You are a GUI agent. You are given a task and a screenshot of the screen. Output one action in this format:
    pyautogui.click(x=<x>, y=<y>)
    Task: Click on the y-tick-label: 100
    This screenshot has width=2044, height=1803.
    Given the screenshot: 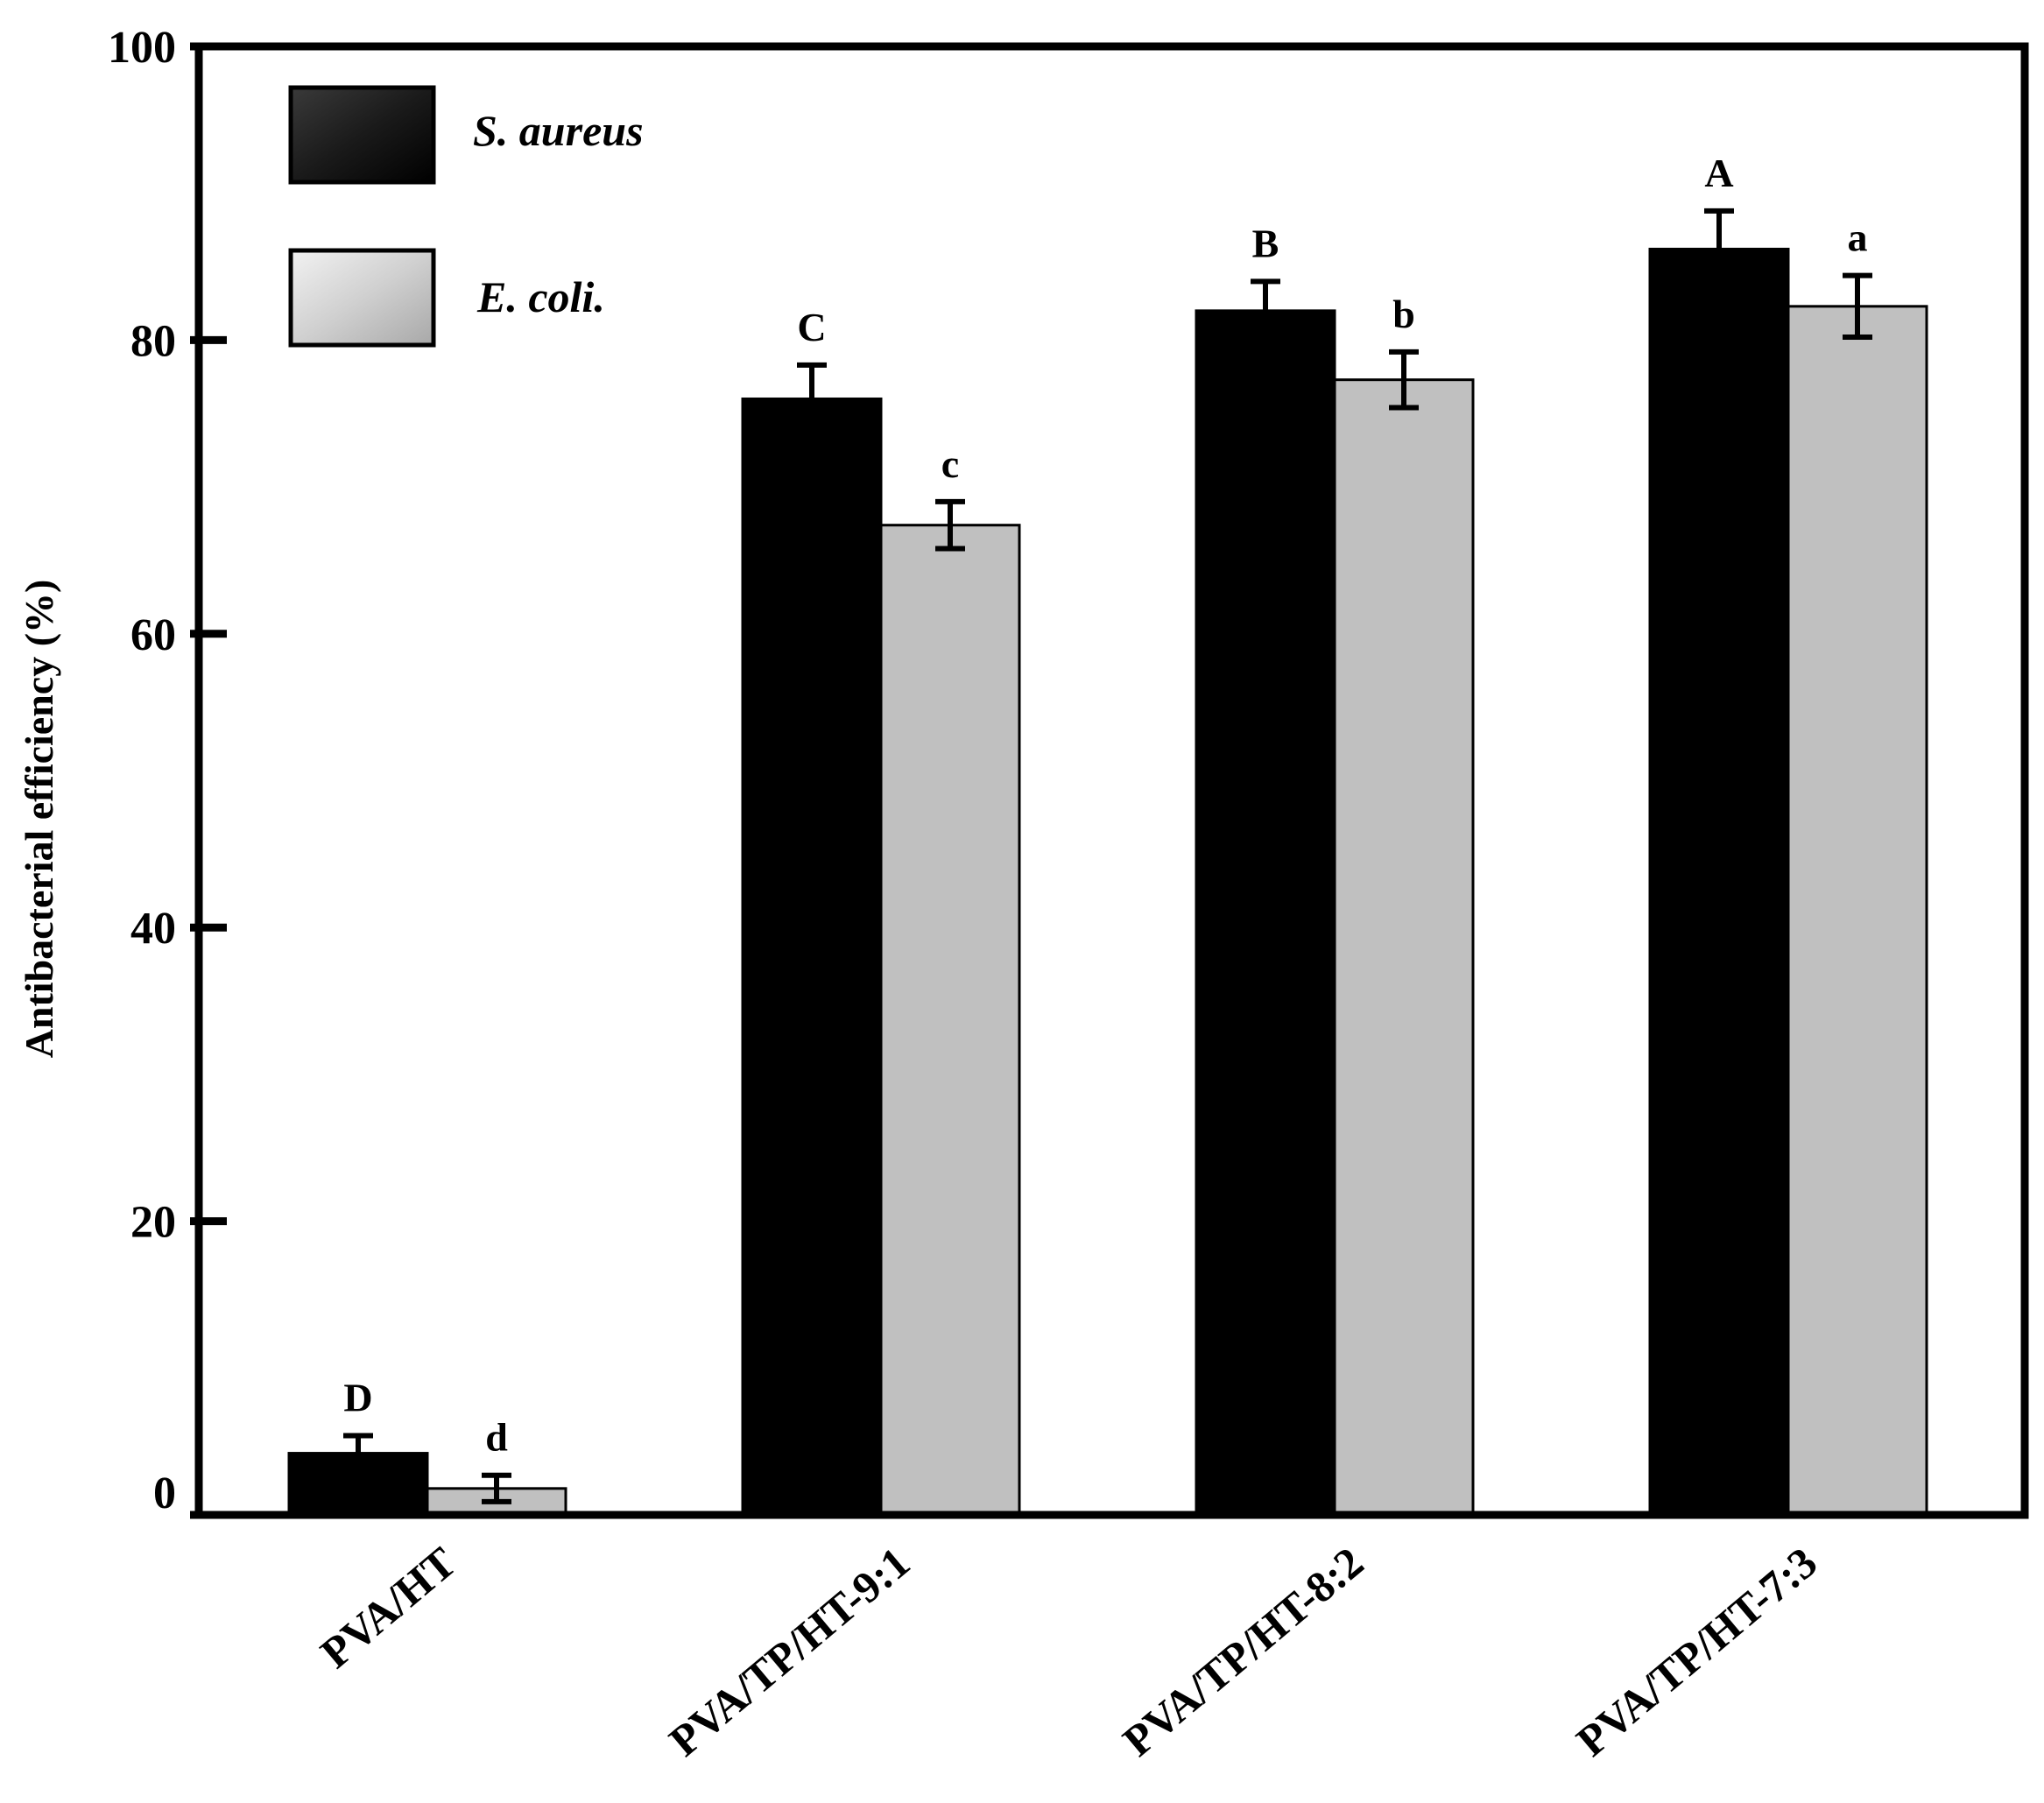 What is the action you would take?
    pyautogui.click(x=142, y=48)
    